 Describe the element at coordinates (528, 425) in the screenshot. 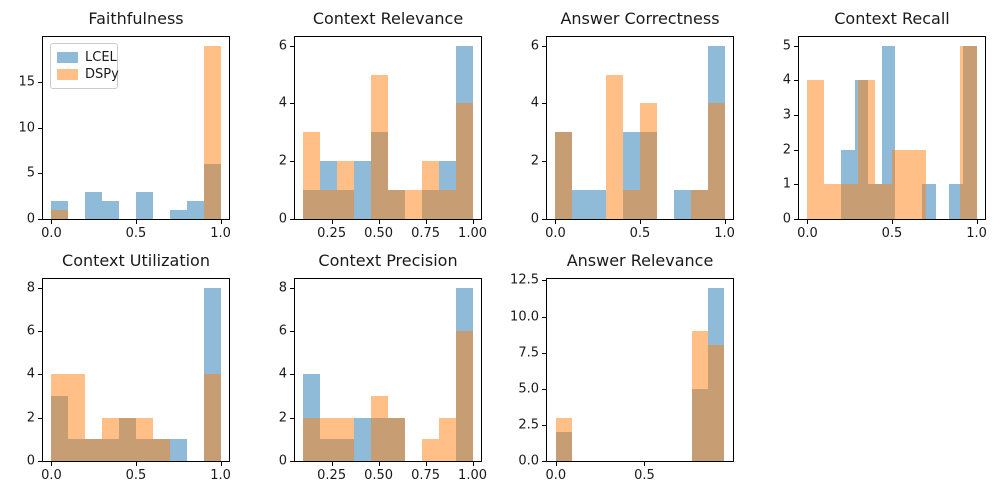

I see `y-tick-label: 2.5` at that location.